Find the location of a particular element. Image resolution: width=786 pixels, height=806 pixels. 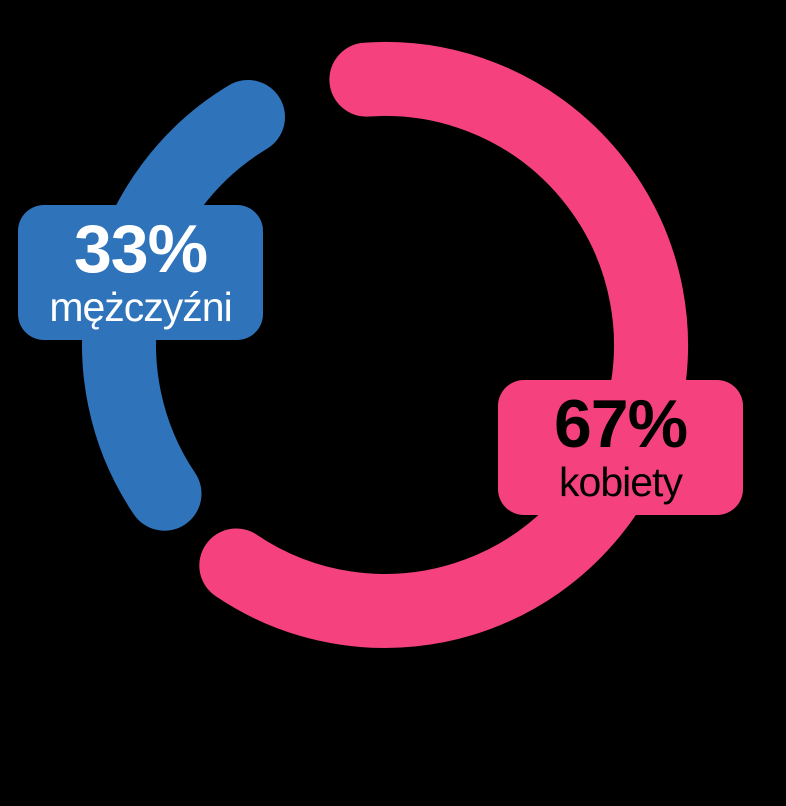

women-percent-value: 67% is located at coordinates (620, 423).